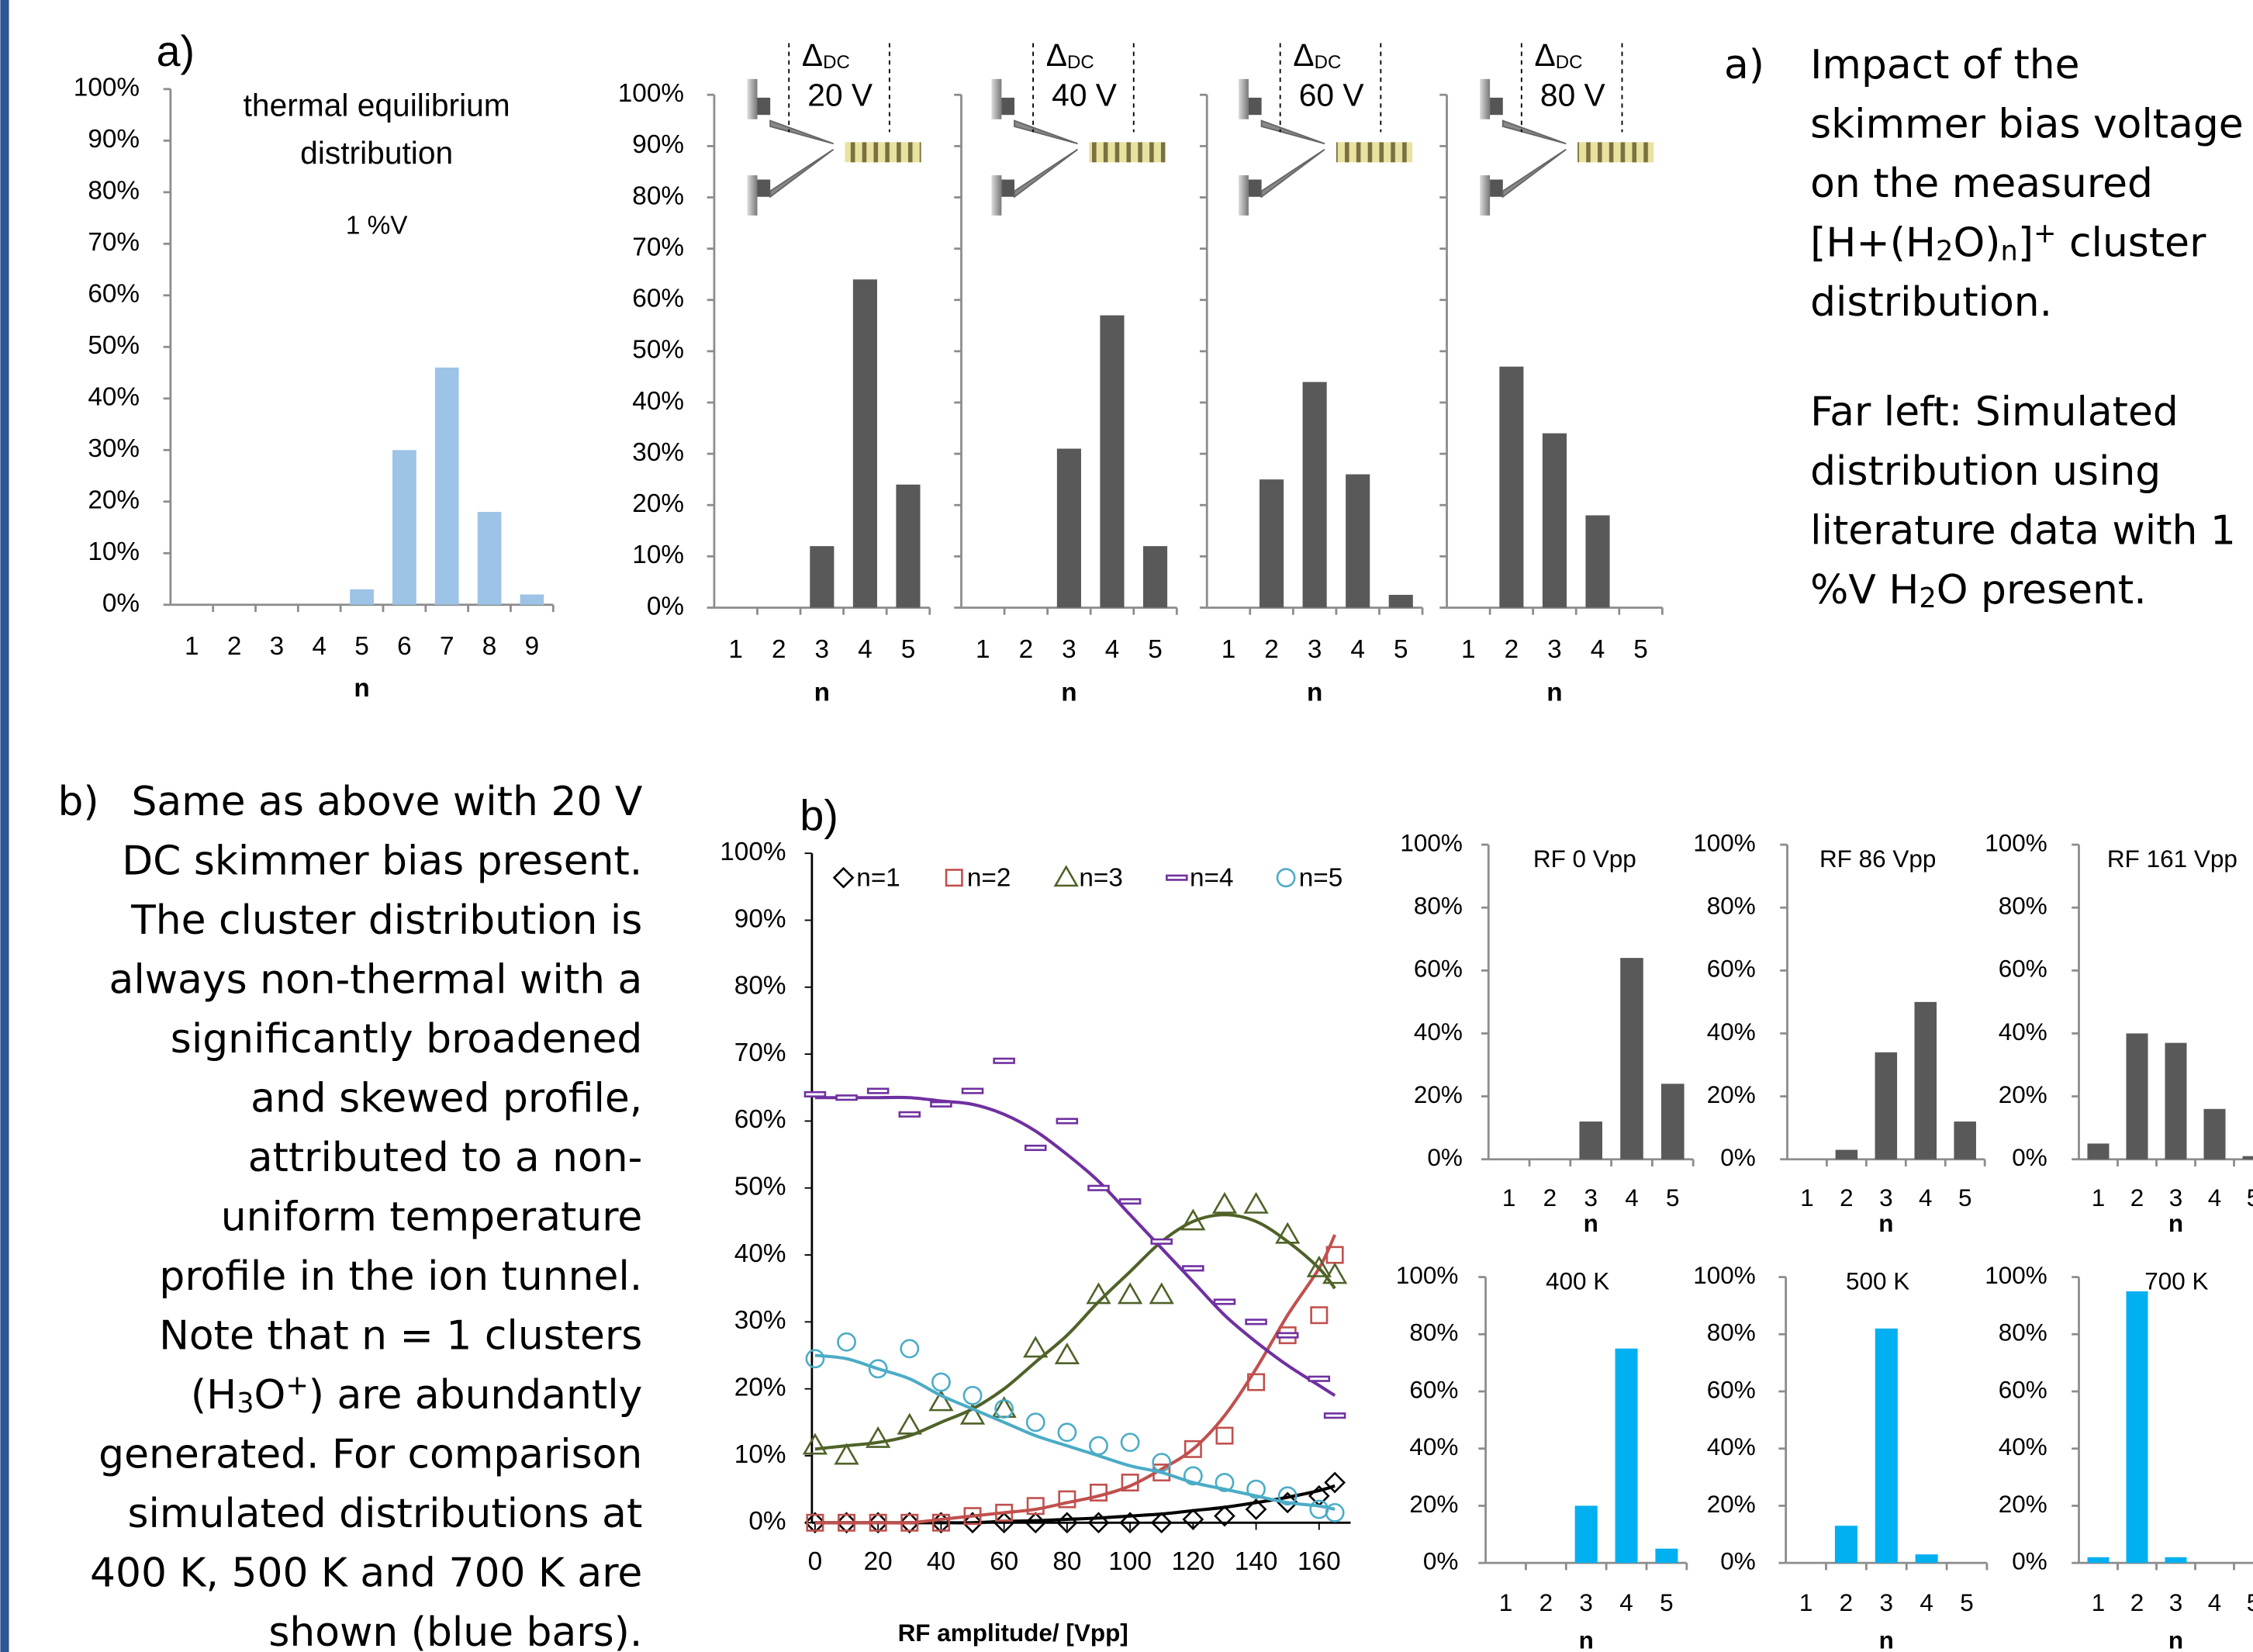 Image resolution: width=2253 pixels, height=1652 pixels. Describe the element at coordinates (416, 1394) in the screenshot. I see `paragraph-line: (H3O+) are abundantly` at that location.